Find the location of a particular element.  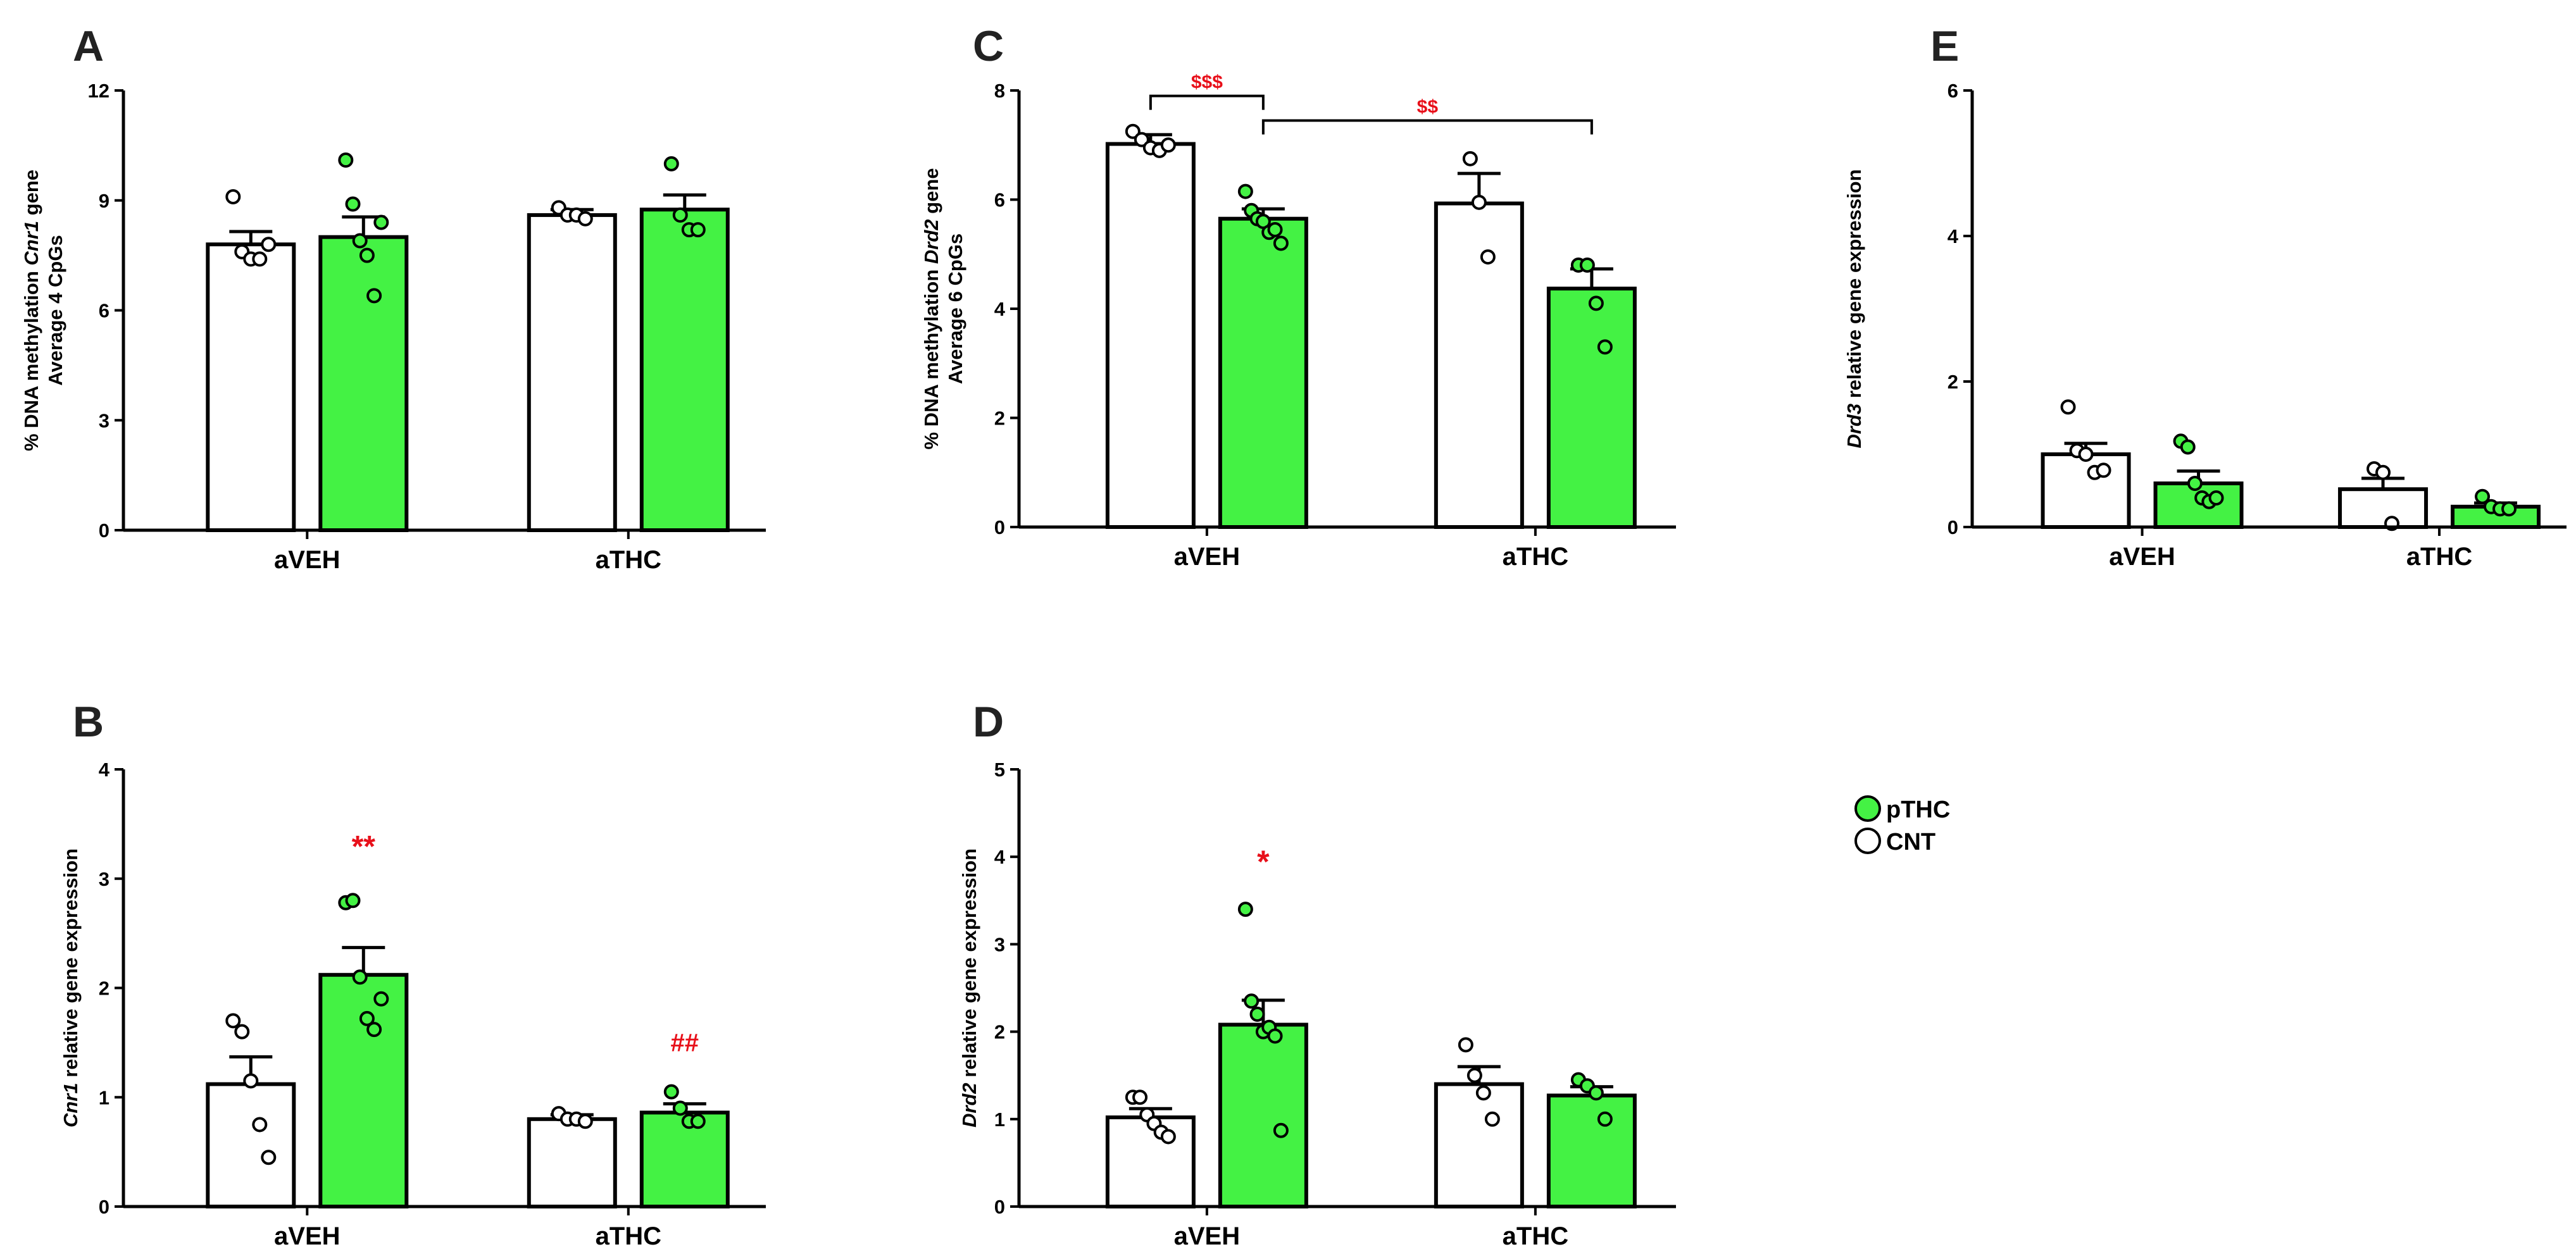

y-axis-label: Average 6 CpGs is located at coordinates (955, 308).